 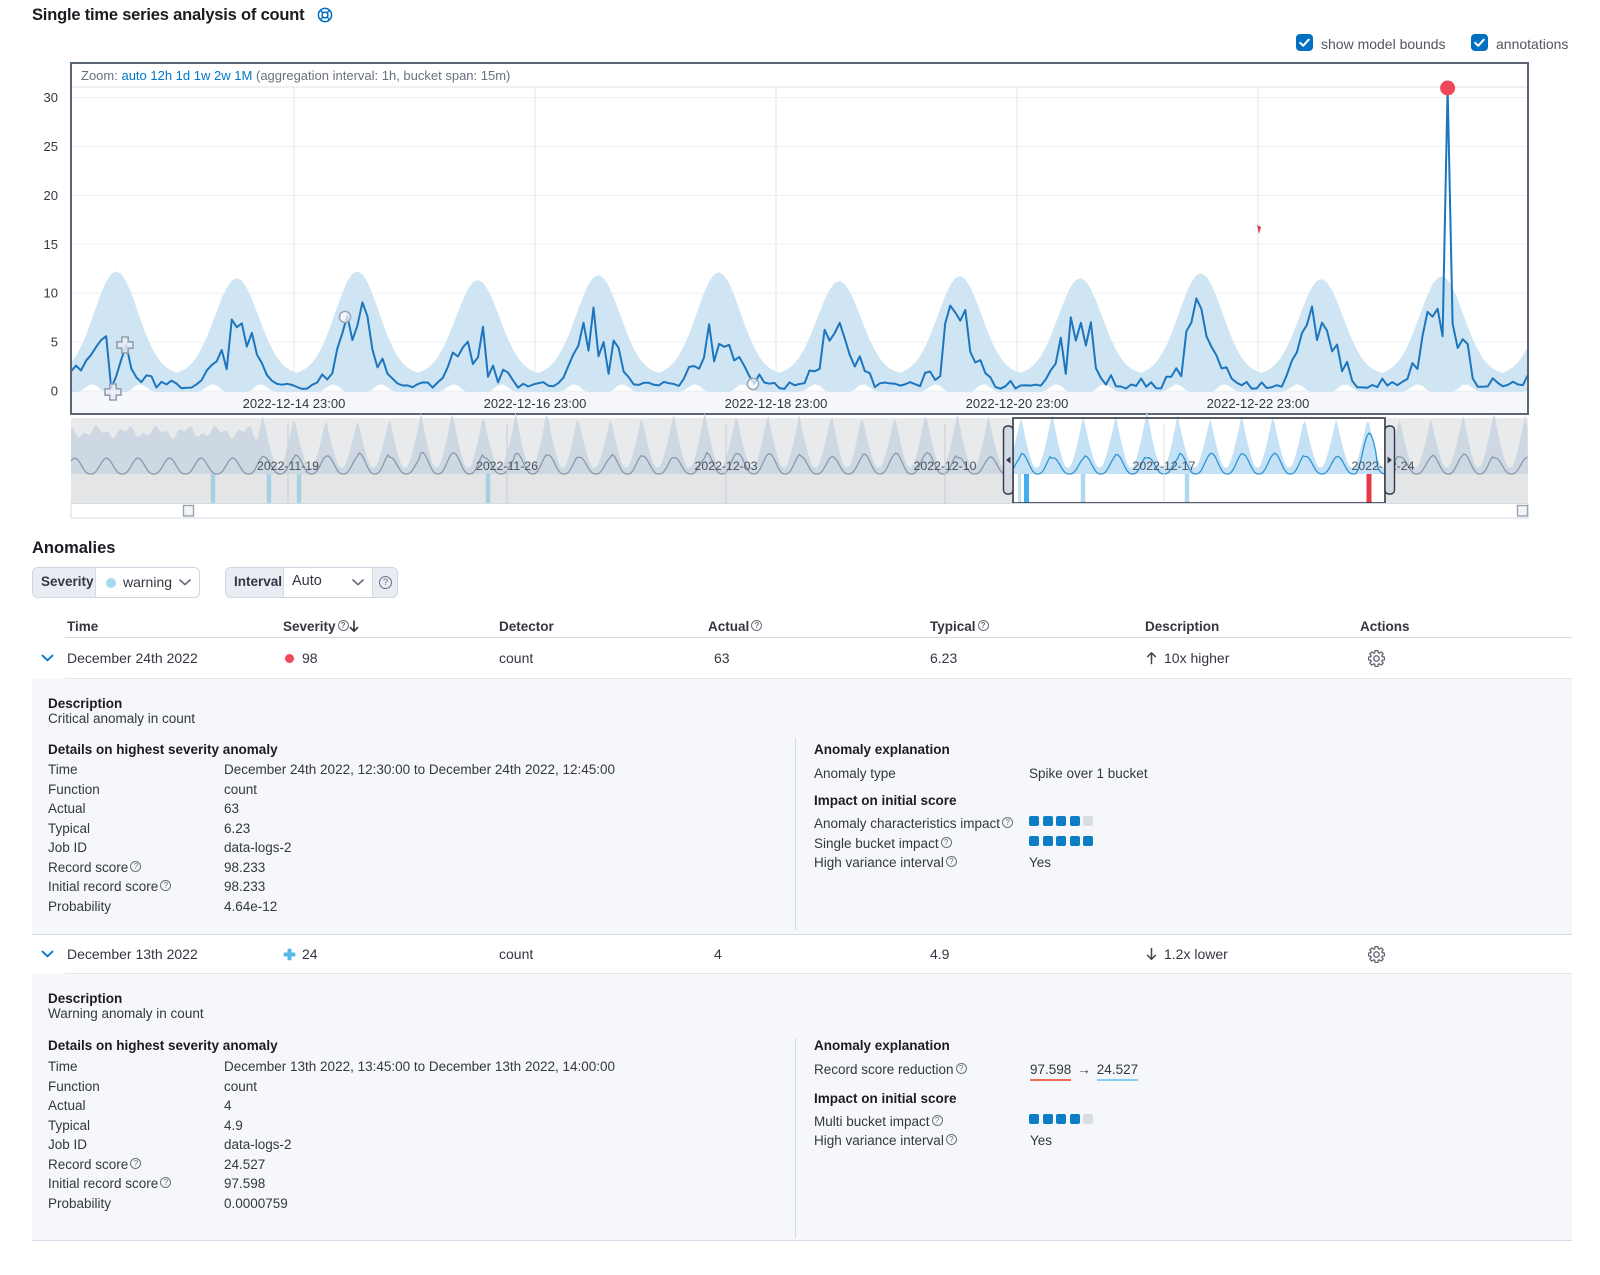 What do you see at coordinates (54, 342) in the screenshot?
I see `svg-text: 5` at bounding box center [54, 342].